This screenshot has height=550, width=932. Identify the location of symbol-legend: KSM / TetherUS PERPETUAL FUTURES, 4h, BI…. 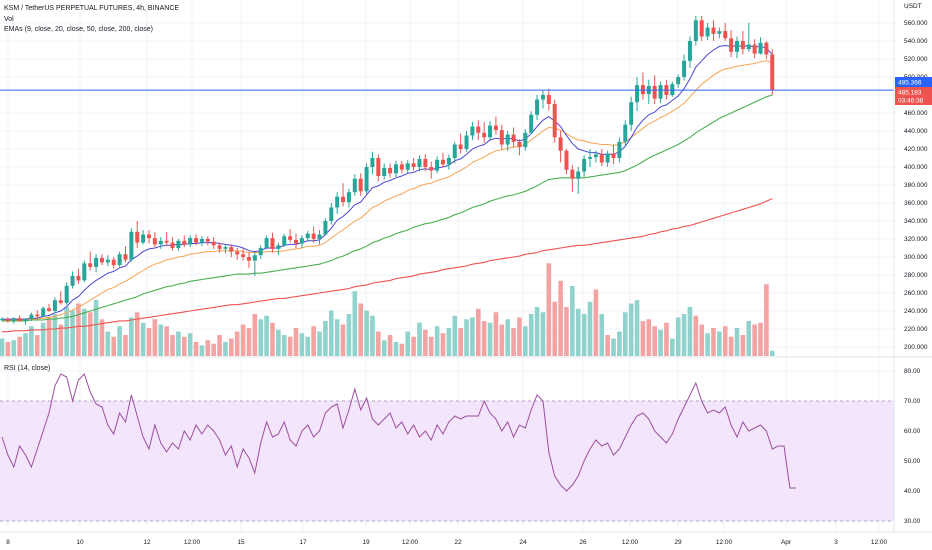
(91, 8).